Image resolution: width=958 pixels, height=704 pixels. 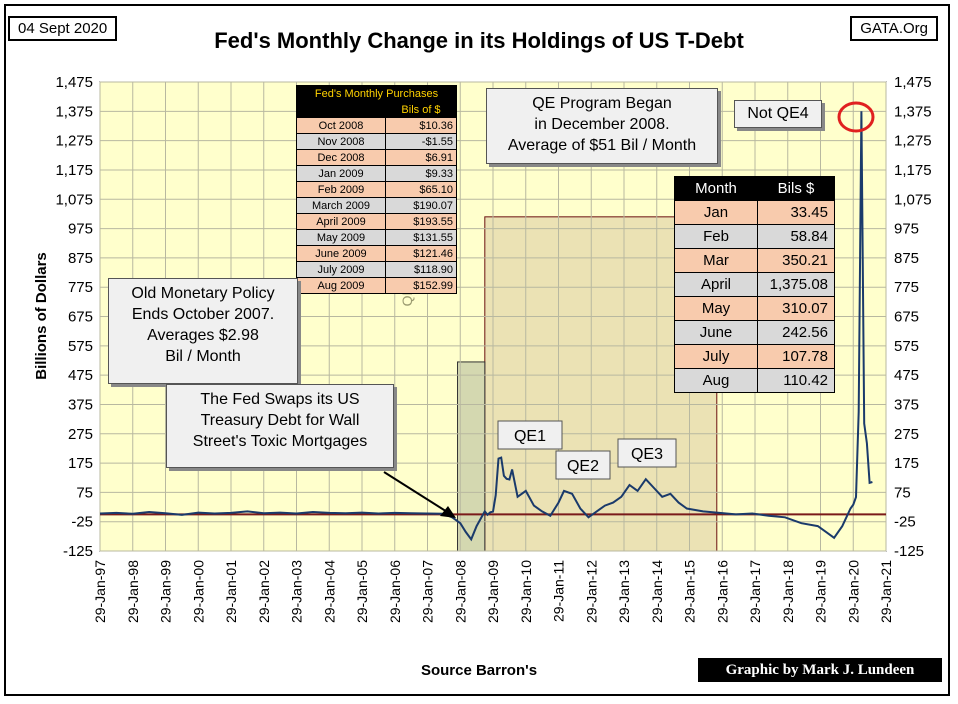 What do you see at coordinates (203, 356) in the screenshot?
I see `old-policy-line-4: Bil / Month` at bounding box center [203, 356].